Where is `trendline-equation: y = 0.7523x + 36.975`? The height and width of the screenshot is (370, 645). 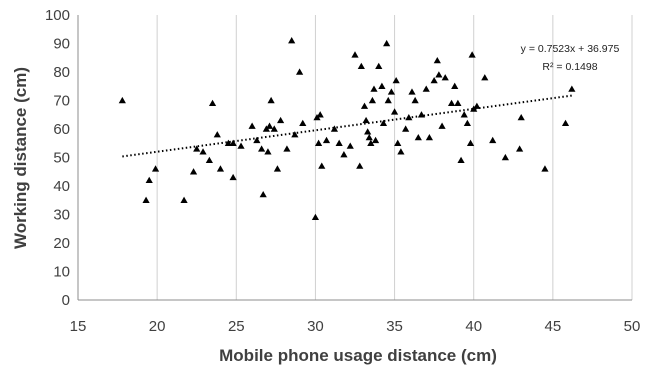 trendline-equation: y = 0.7523x + 36.975 is located at coordinates (570, 49).